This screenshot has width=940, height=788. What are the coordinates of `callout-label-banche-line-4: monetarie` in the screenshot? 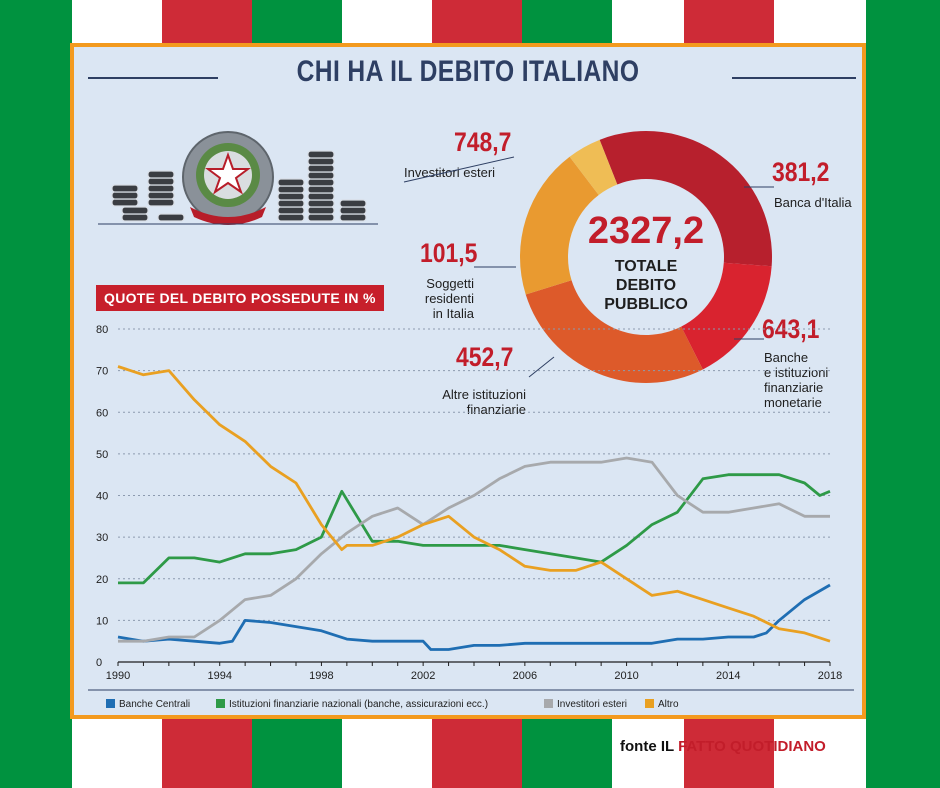 It's located at (793, 402).